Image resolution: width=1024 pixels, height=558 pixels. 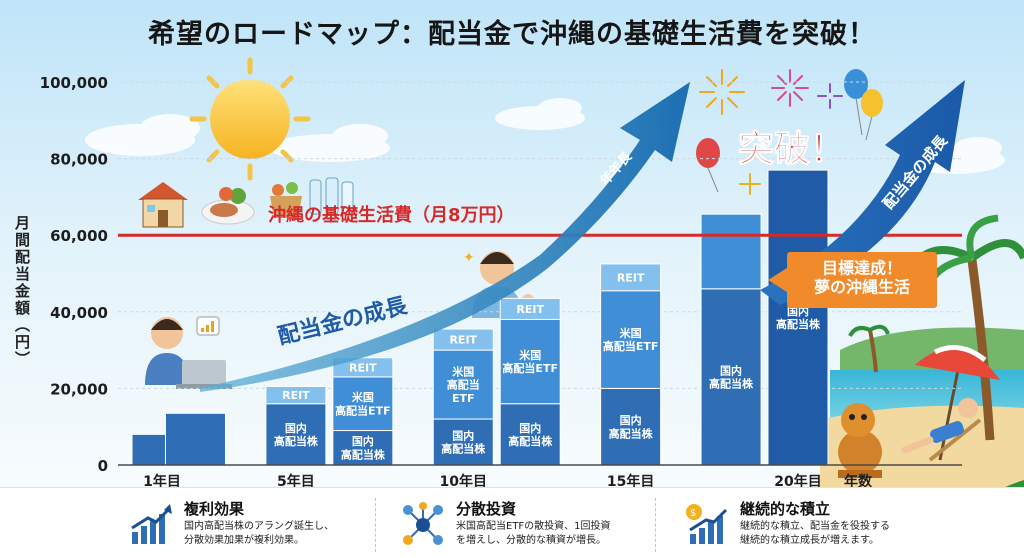 What do you see at coordinates (777, 280) in the screenshot?
I see `goal-badge-pointer` at bounding box center [777, 280].